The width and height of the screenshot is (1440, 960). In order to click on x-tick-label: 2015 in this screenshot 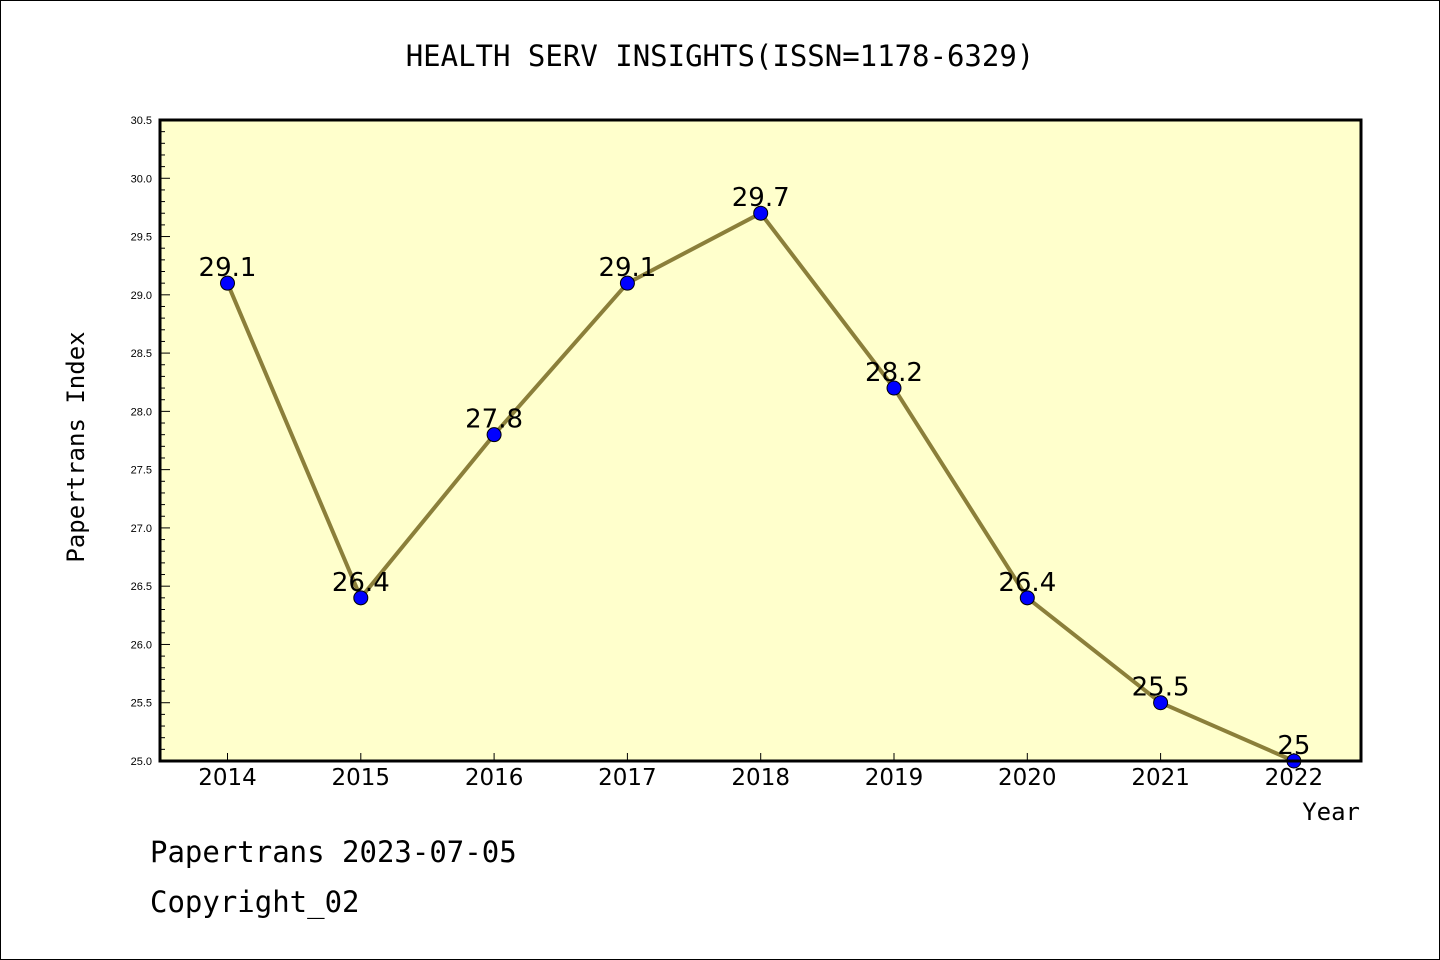, I will do `click(361, 778)`.